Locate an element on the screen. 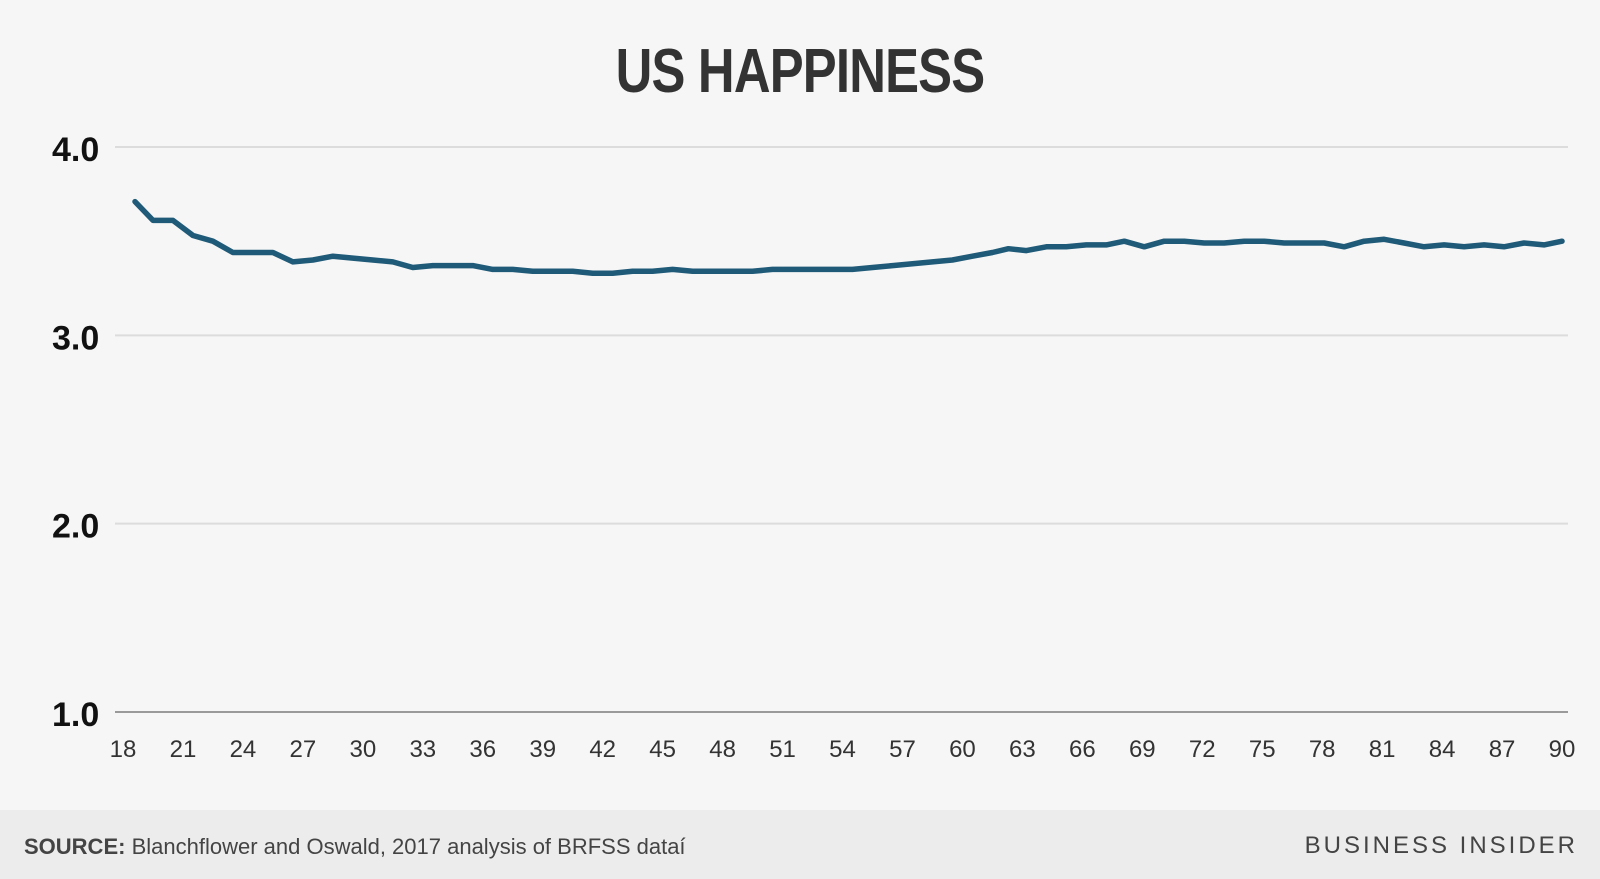  x-tick-label: 81 is located at coordinates (1382, 749).